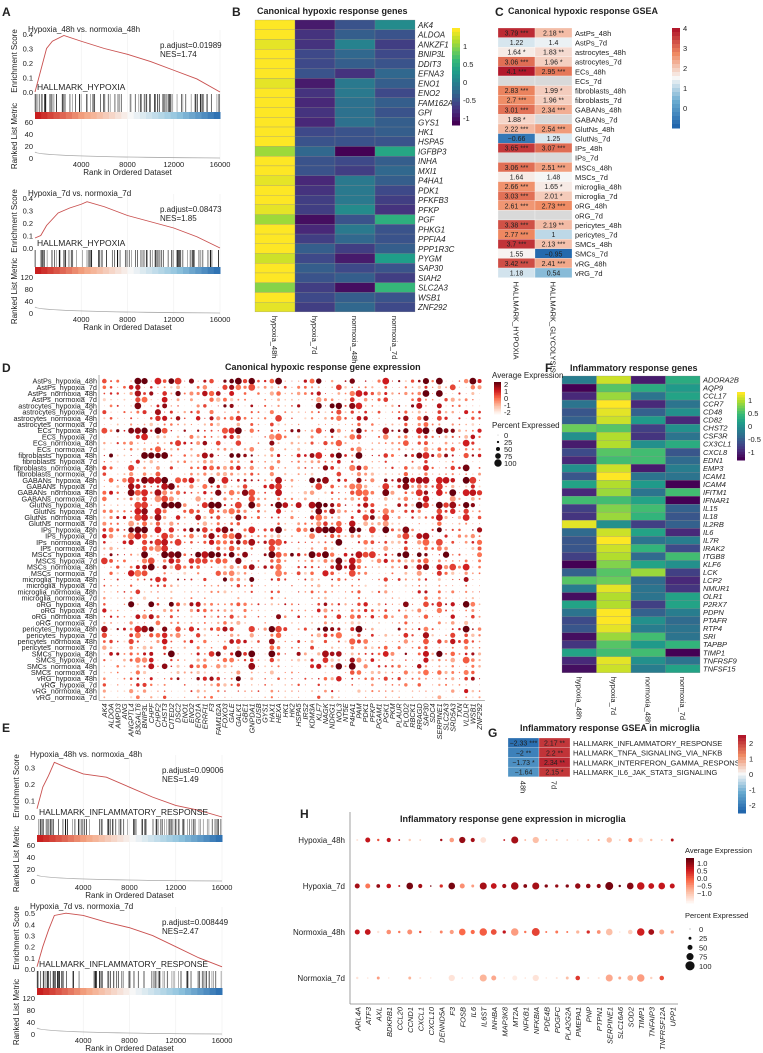 The height and width of the screenshot is (1053, 763). What do you see at coordinates (506, 398) in the screenshot?
I see `colorbar-tick-label: 0` at bounding box center [506, 398].